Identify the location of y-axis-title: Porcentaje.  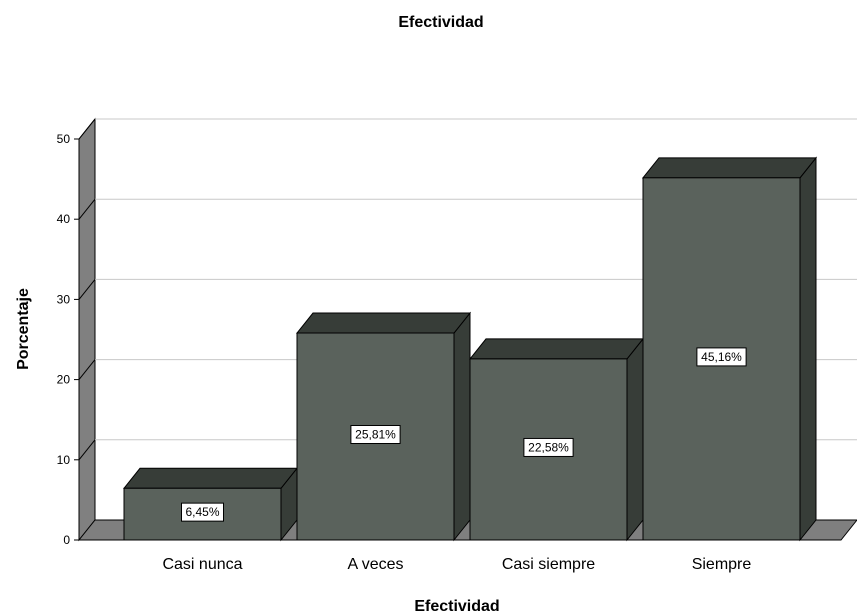
(23, 329).